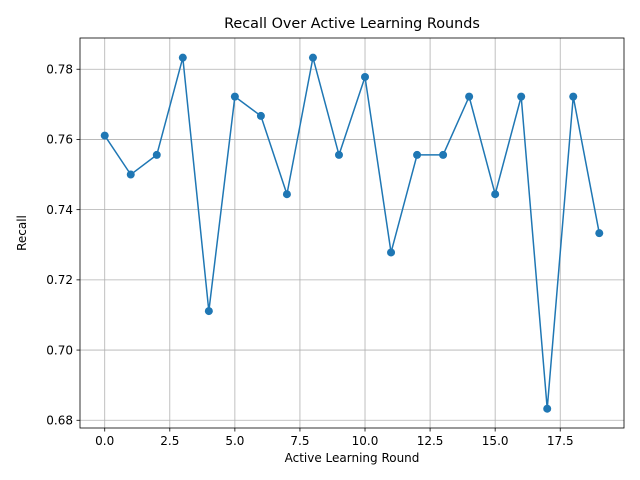  I want to click on x-tick-label: 2.5, so click(169, 441).